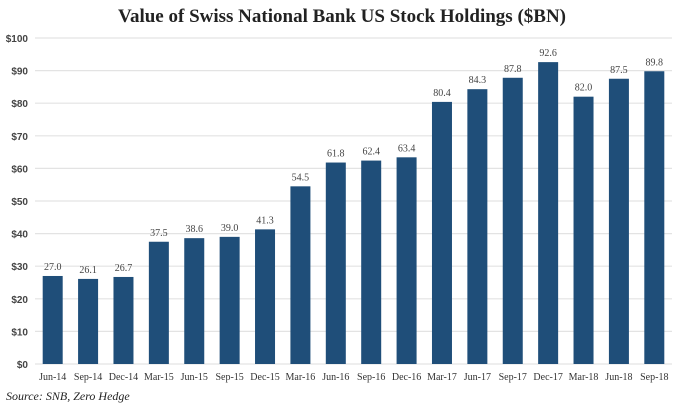 Image resolution: width=684 pixels, height=410 pixels. Describe the element at coordinates (442, 93) in the screenshot. I see `data-label: 80.4` at that location.